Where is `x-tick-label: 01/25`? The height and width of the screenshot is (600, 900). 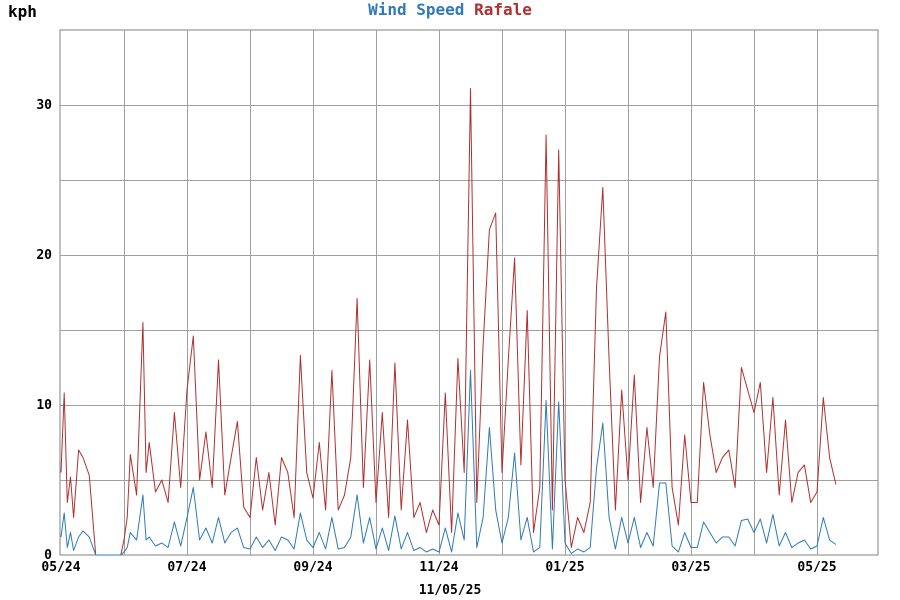
x-tick-label: 01/25 is located at coordinates (564, 567).